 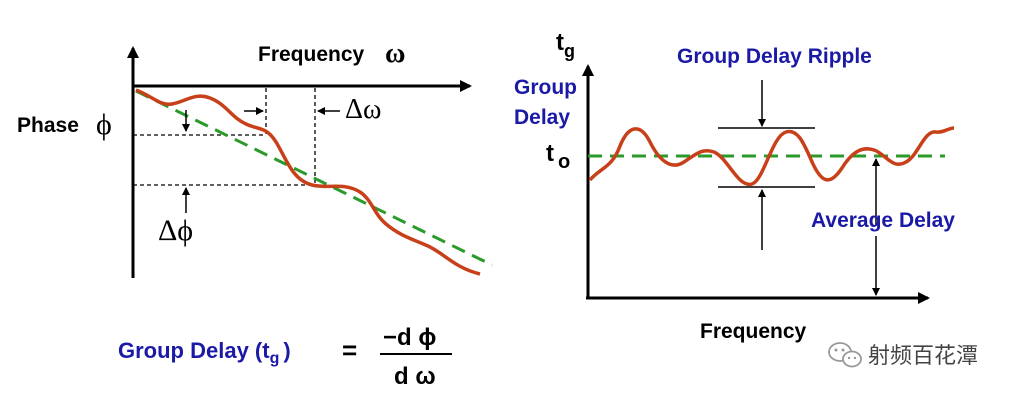 I want to click on delay-label: Delay, so click(x=542, y=117).